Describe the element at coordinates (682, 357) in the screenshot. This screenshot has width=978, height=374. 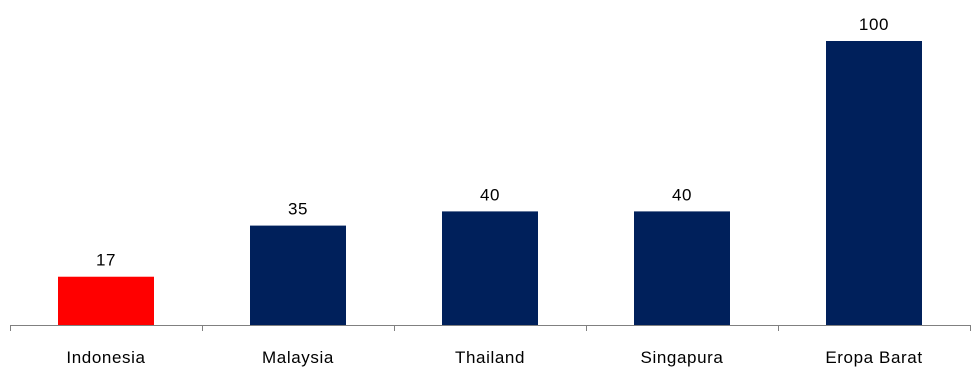
I see `category-label: Singapura` at that location.